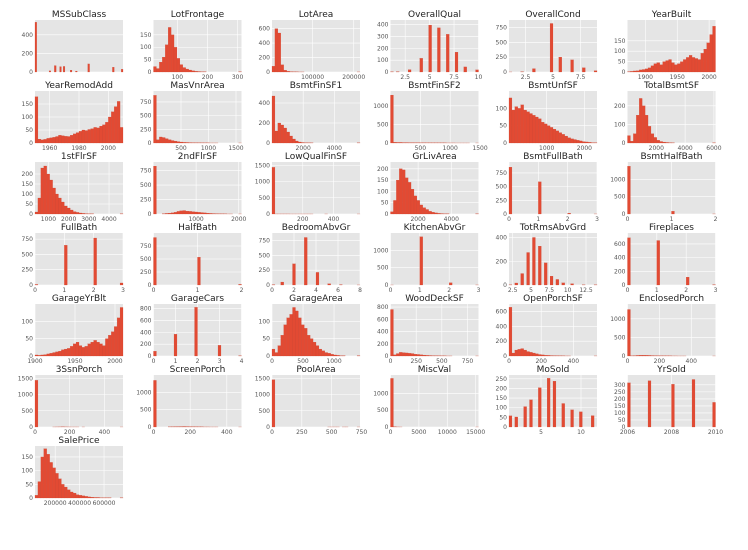 The height and width of the screenshot is (550, 748). Describe the element at coordinates (49, 148) in the screenshot. I see `x-tick-label: 1960` at that location.